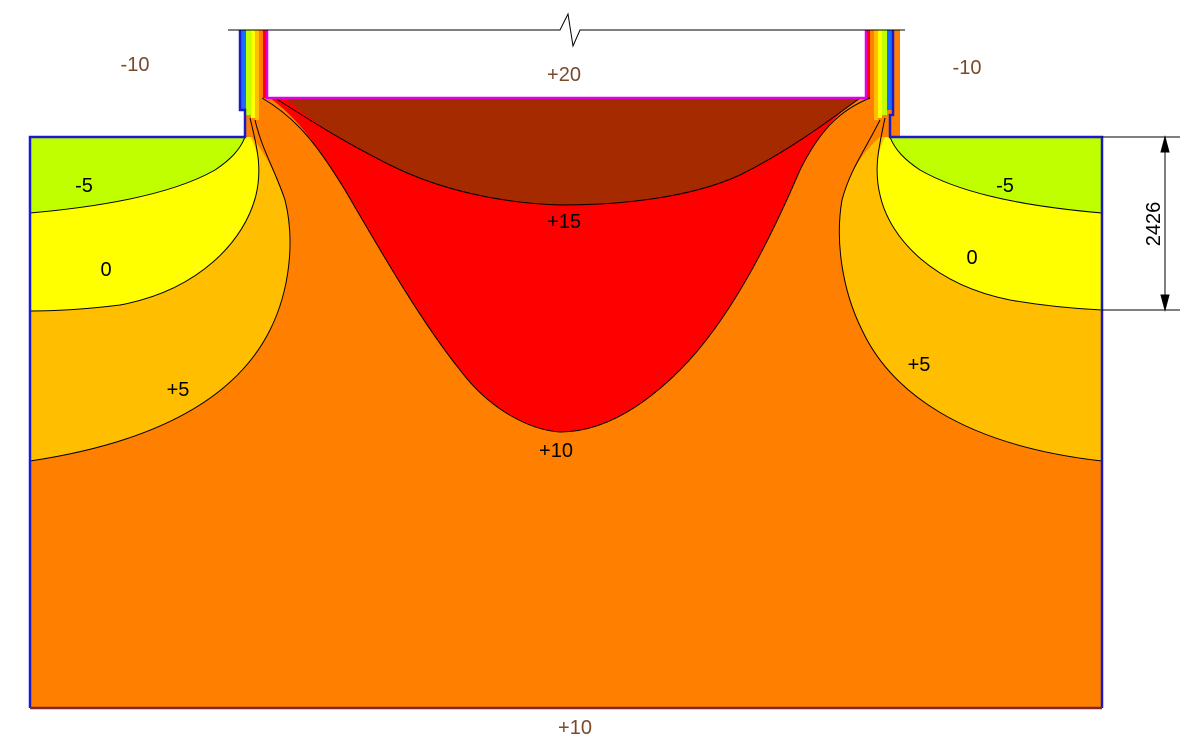 The width and height of the screenshot is (1187, 747). I want to click on isoline-plus5-right, so click(970, 290).